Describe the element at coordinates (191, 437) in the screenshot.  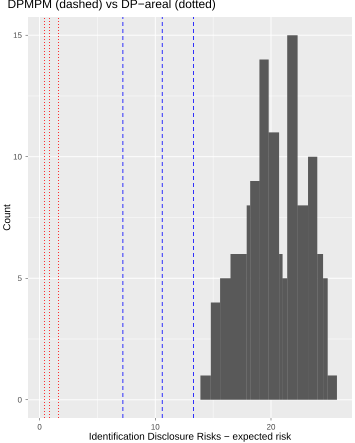
I see `x-axis-title: Identification Disclosure Risks − expected risk` at that location.